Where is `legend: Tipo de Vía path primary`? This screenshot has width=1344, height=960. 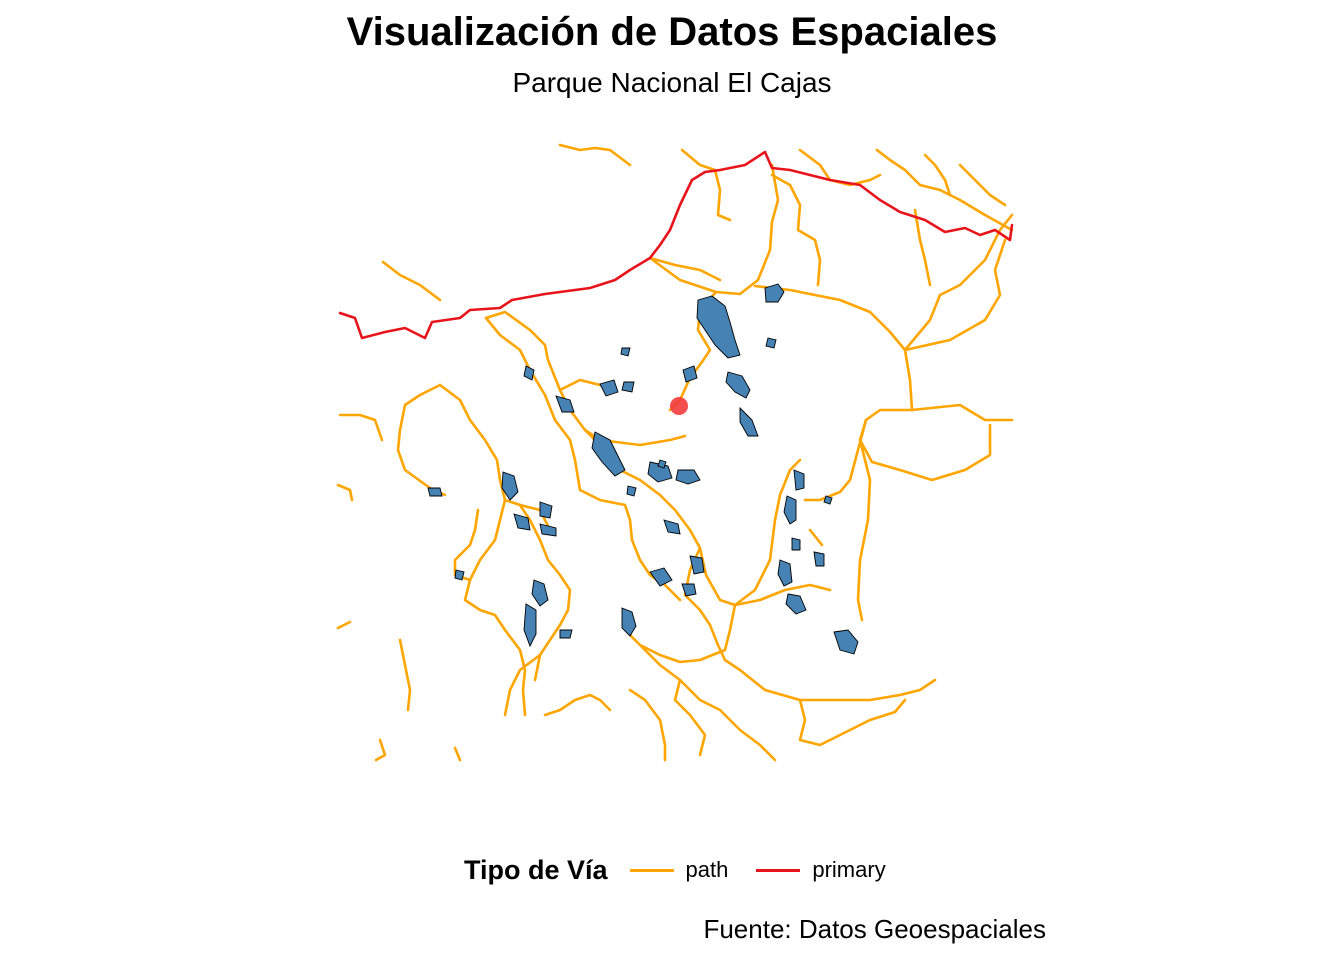
legend: Tipo de Vía path primary is located at coordinates (689, 870).